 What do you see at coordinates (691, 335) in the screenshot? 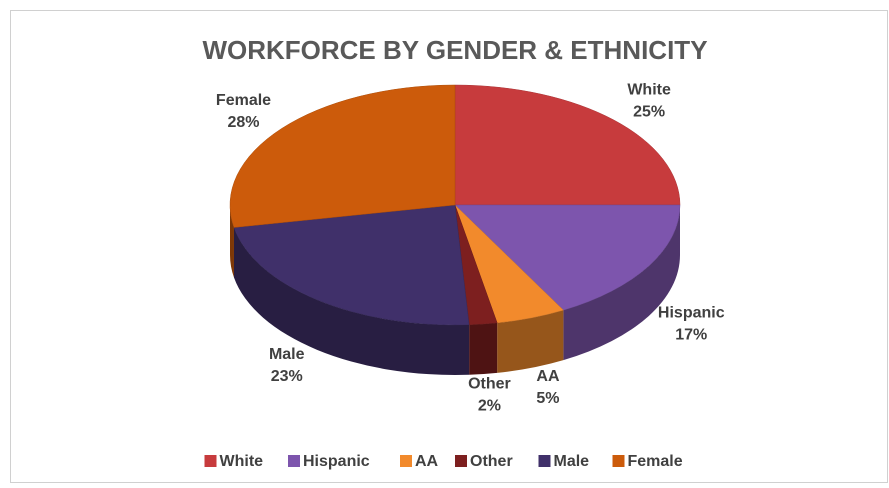
I see `data-label-value: 17%` at bounding box center [691, 335].